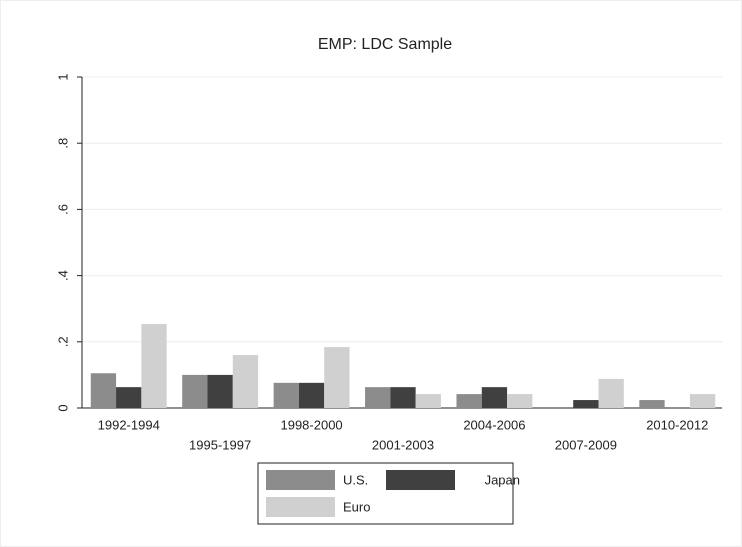 The width and height of the screenshot is (742, 547). What do you see at coordinates (403, 444) in the screenshot?
I see `x-tick-label: 2001-2003` at bounding box center [403, 444].